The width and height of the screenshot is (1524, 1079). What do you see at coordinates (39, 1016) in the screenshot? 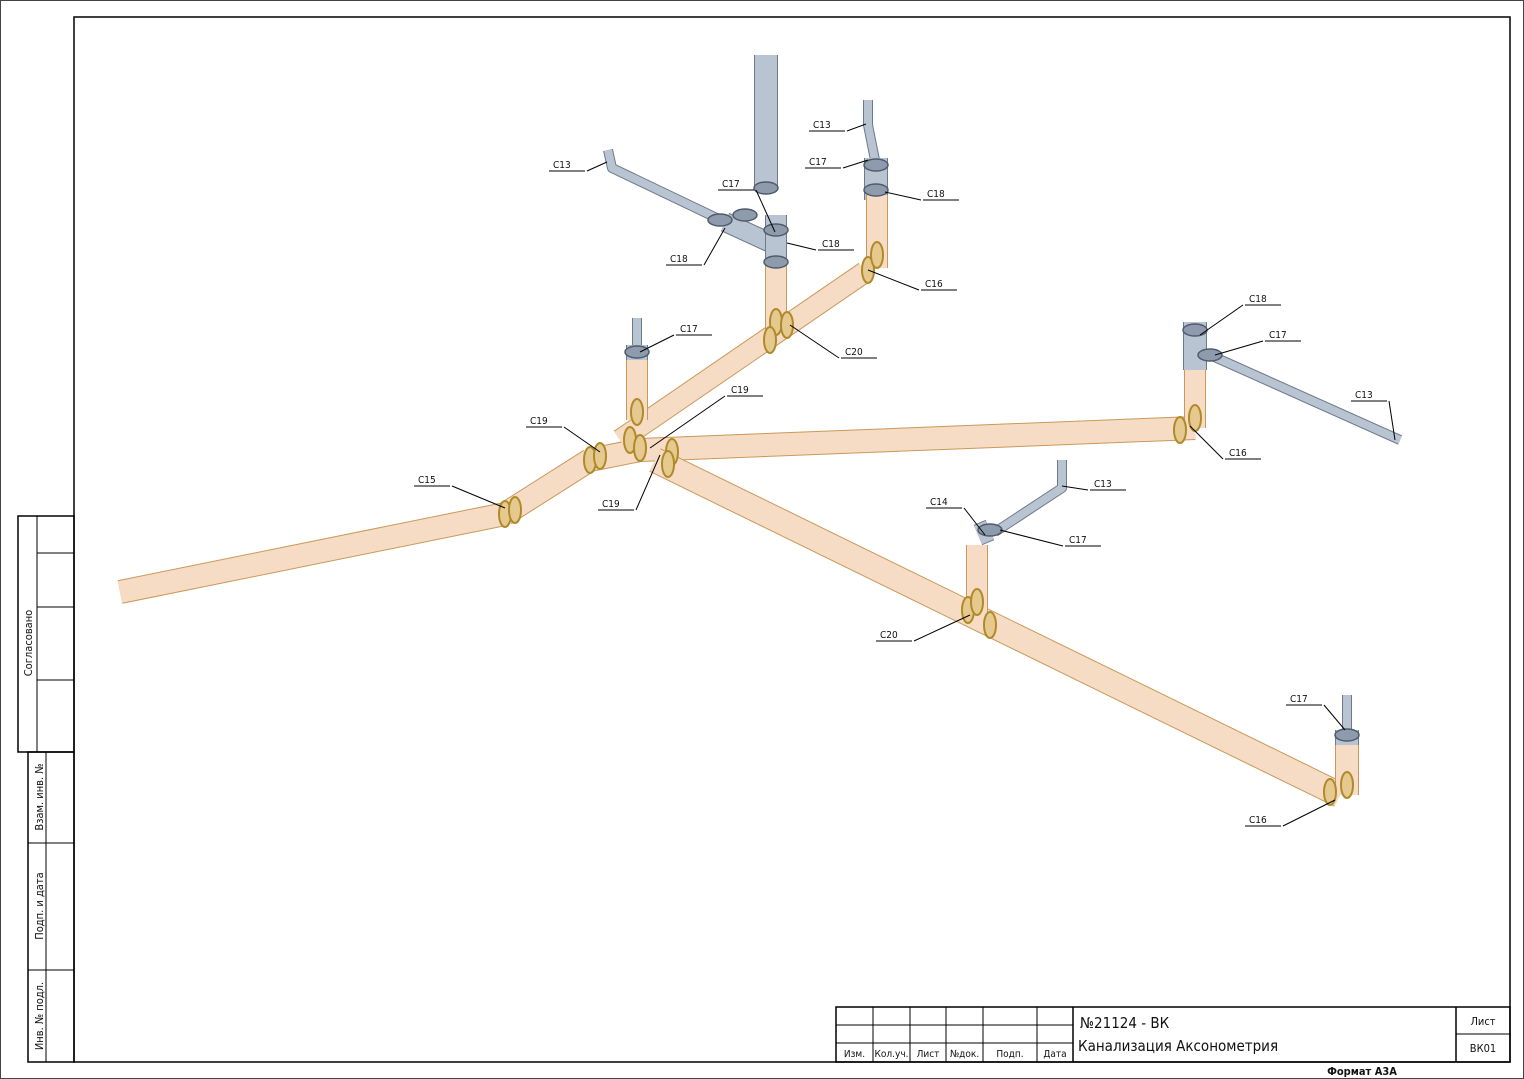
I see `stamp-label: Инв. № подл.` at bounding box center [39, 1016].